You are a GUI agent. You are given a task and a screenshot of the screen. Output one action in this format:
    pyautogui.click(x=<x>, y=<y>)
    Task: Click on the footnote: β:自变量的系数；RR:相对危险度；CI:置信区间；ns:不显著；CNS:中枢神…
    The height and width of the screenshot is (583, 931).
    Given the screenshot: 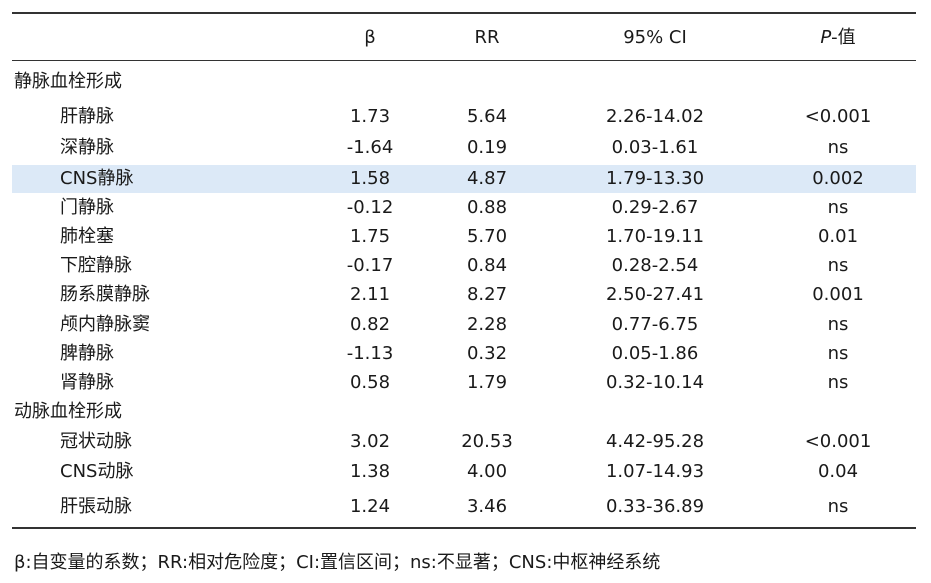 What is the action you would take?
    pyautogui.click(x=337, y=562)
    